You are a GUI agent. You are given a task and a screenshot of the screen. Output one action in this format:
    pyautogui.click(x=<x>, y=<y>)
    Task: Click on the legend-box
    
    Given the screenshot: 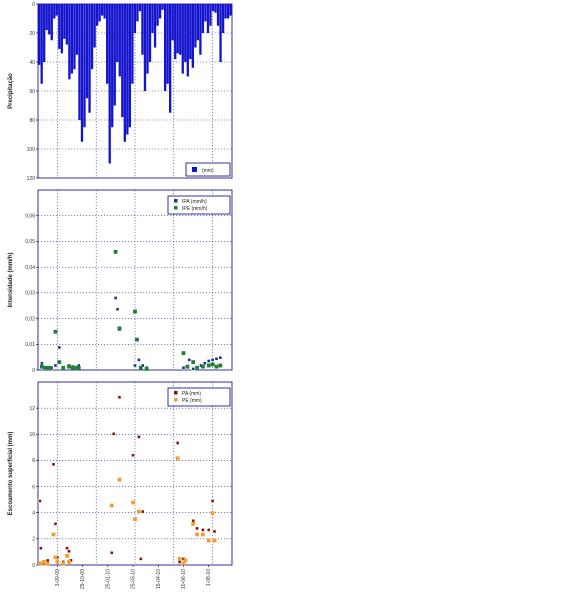 What is the action you would take?
    pyautogui.click(x=208, y=169)
    